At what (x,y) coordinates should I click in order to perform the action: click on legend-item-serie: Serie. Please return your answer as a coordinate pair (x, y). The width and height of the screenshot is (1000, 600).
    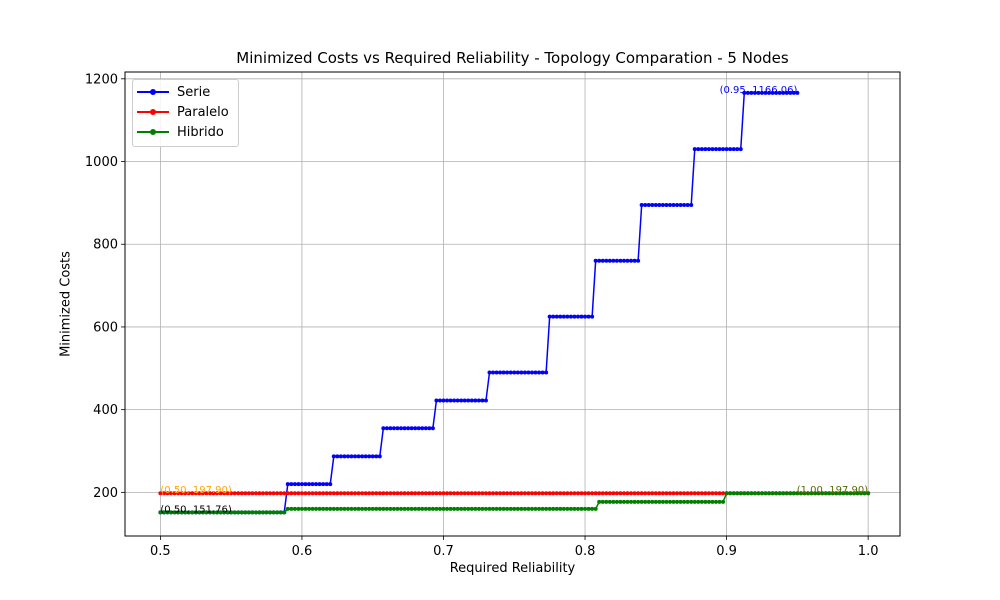
    Looking at the image, I should click on (173, 92).